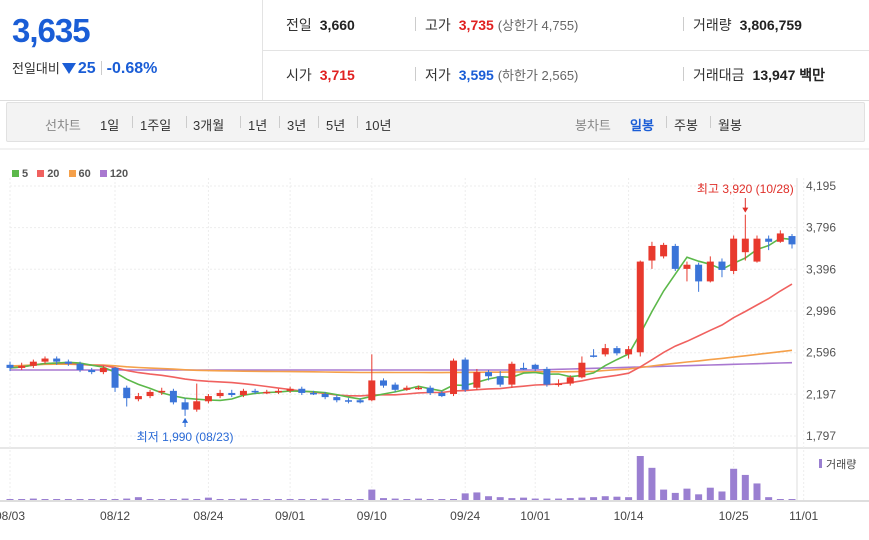 This screenshot has height=540, width=869. I want to click on change-amount: 25, so click(86, 68).